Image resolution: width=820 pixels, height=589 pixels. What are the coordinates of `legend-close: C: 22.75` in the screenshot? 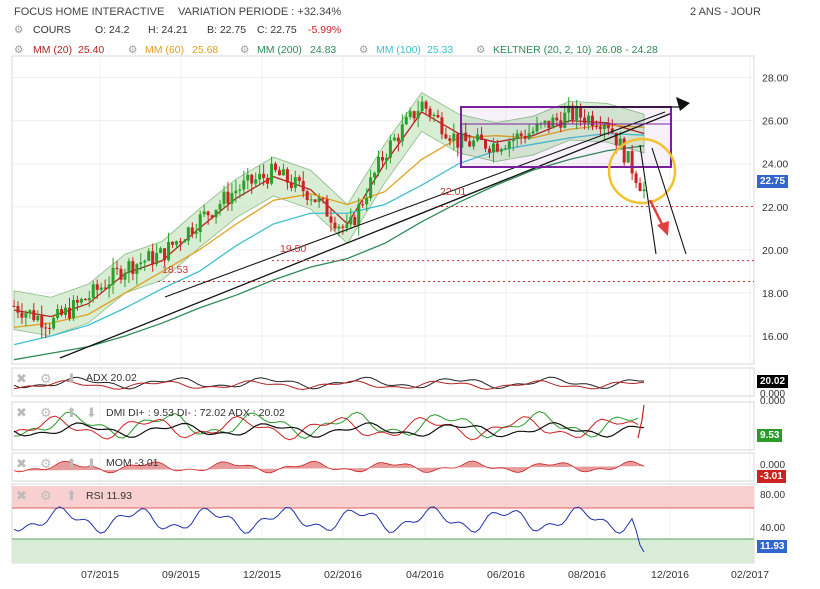 It's located at (277, 30).